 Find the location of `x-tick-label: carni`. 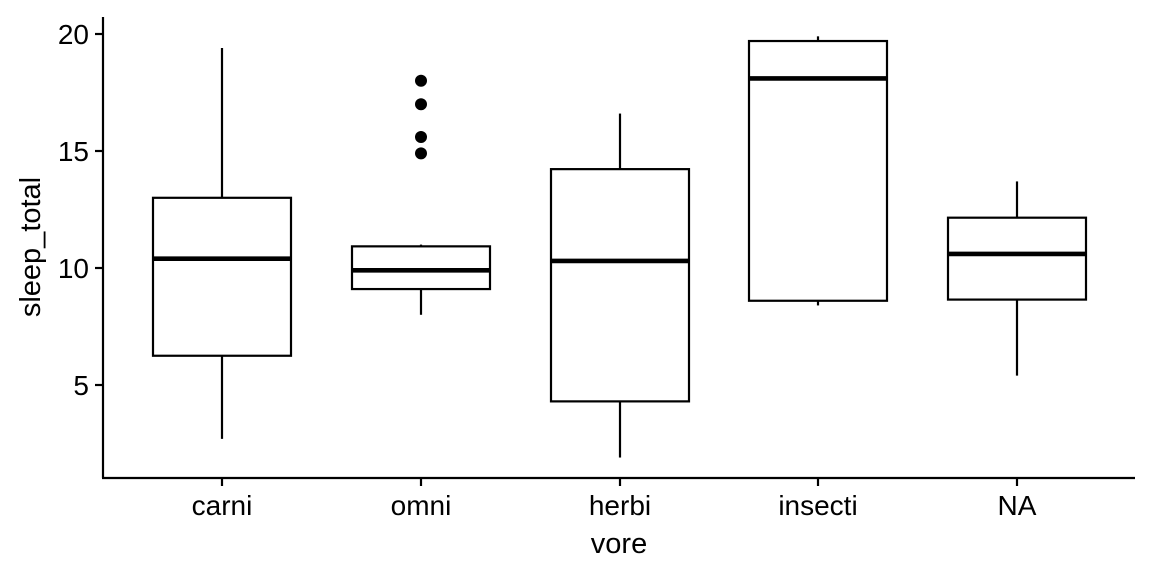

x-tick-label: carni is located at coordinates (222, 505).